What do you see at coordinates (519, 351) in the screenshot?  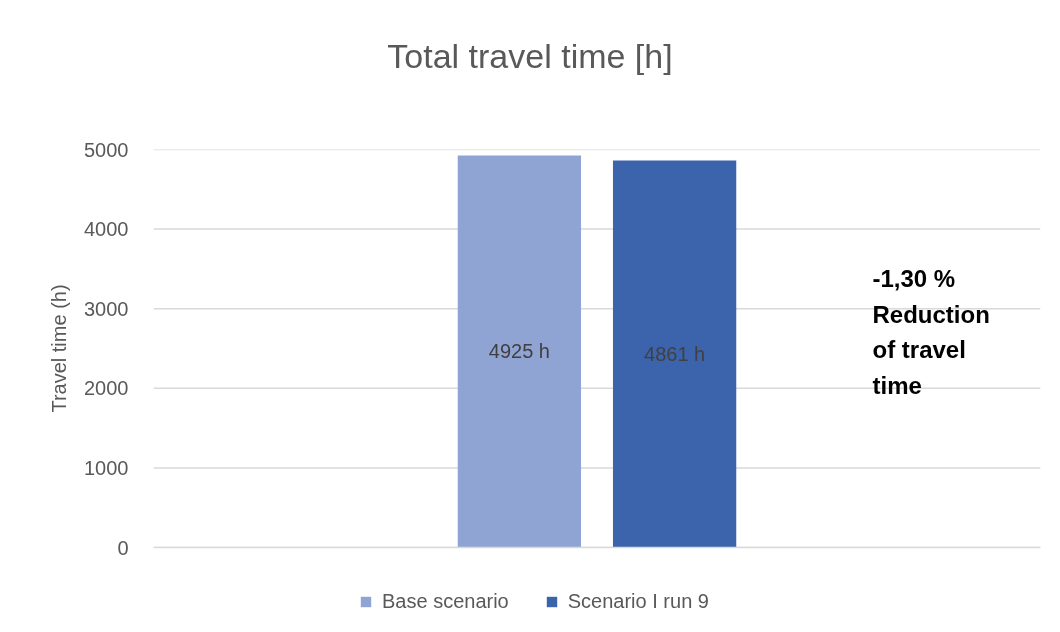 I see `data-label: 4925 h` at bounding box center [519, 351].